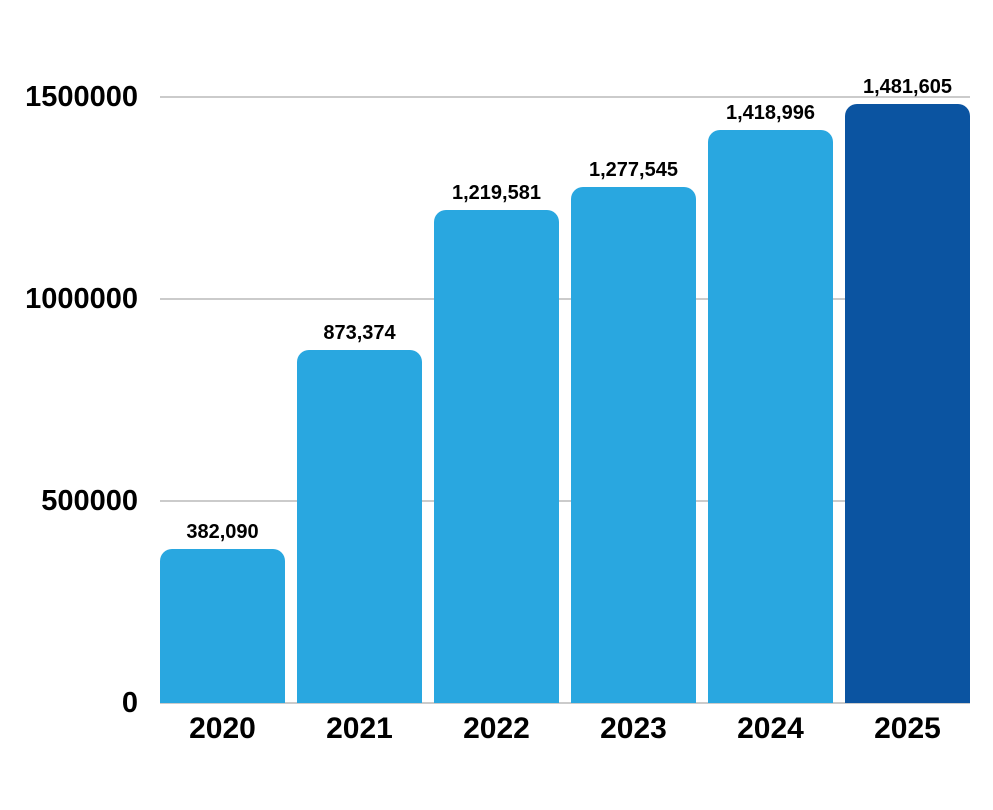 This screenshot has width=993, height=810. Describe the element at coordinates (129, 703) in the screenshot. I see `y-tick-label: 0` at that location.